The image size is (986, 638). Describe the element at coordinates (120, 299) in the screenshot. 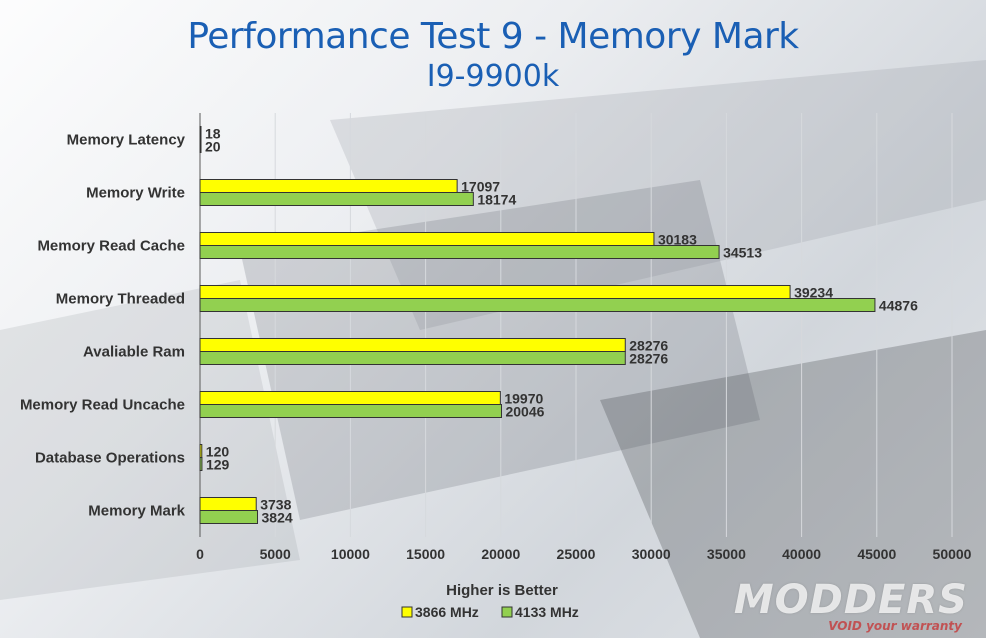

I see `category-label: Memory Threaded` at that location.